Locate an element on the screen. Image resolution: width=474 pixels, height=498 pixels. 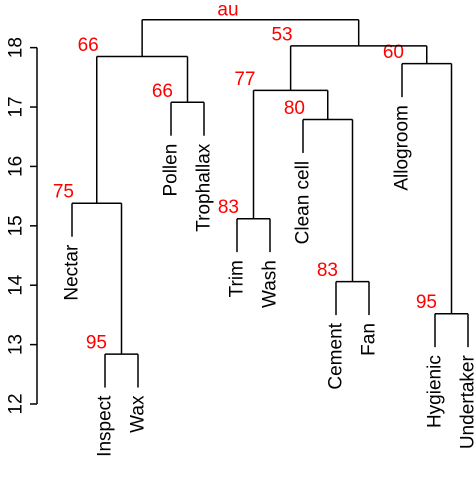
y-tick-label: 16 is located at coordinates (16, 166).